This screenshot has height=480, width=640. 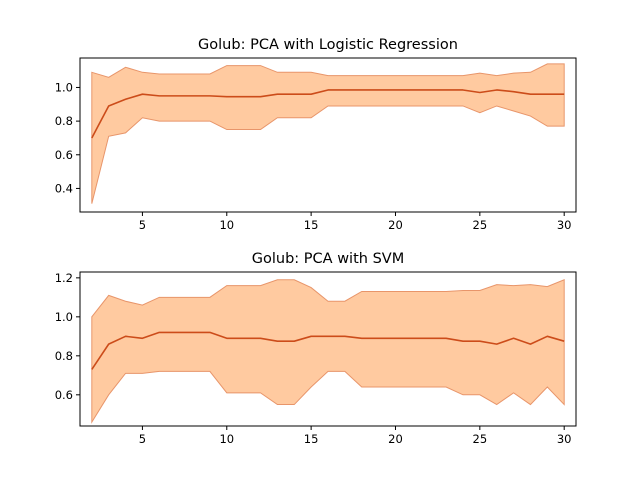 I want to click on chart-title: Golub: PCA with Logistic Regression, so click(x=328, y=45).